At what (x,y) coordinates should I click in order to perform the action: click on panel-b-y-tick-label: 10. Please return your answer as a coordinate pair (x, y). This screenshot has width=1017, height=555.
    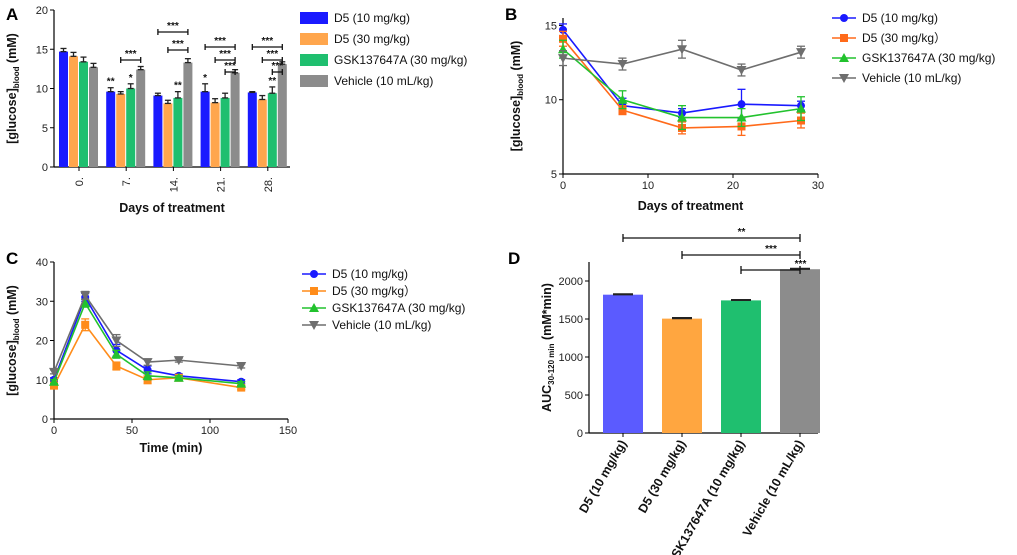
    Looking at the image, I should click on (551, 101).